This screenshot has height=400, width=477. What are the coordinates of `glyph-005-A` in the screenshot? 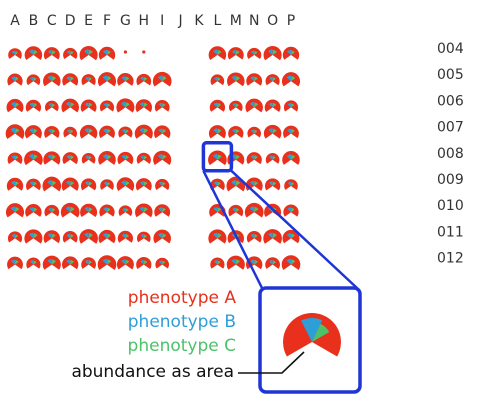 It's located at (15, 79).